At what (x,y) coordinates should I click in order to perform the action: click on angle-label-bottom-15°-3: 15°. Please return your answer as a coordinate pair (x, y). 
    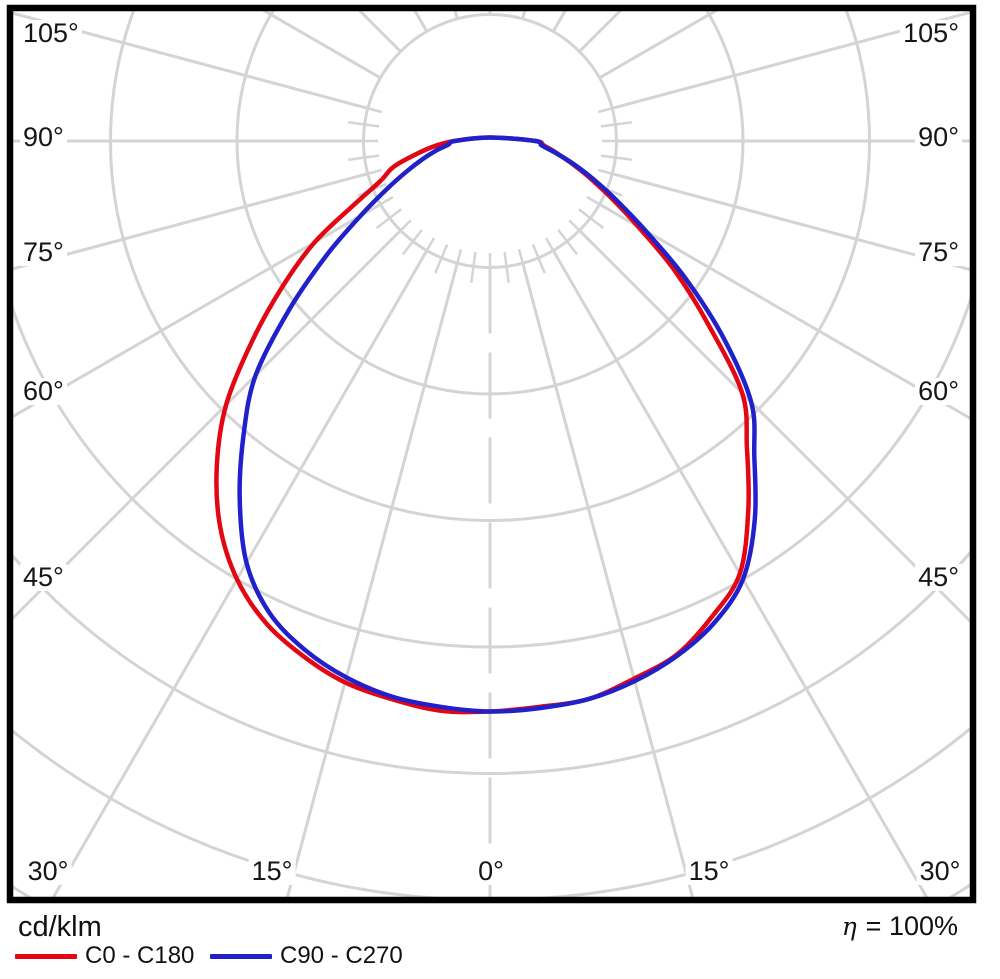
    Looking at the image, I should click on (709, 871).